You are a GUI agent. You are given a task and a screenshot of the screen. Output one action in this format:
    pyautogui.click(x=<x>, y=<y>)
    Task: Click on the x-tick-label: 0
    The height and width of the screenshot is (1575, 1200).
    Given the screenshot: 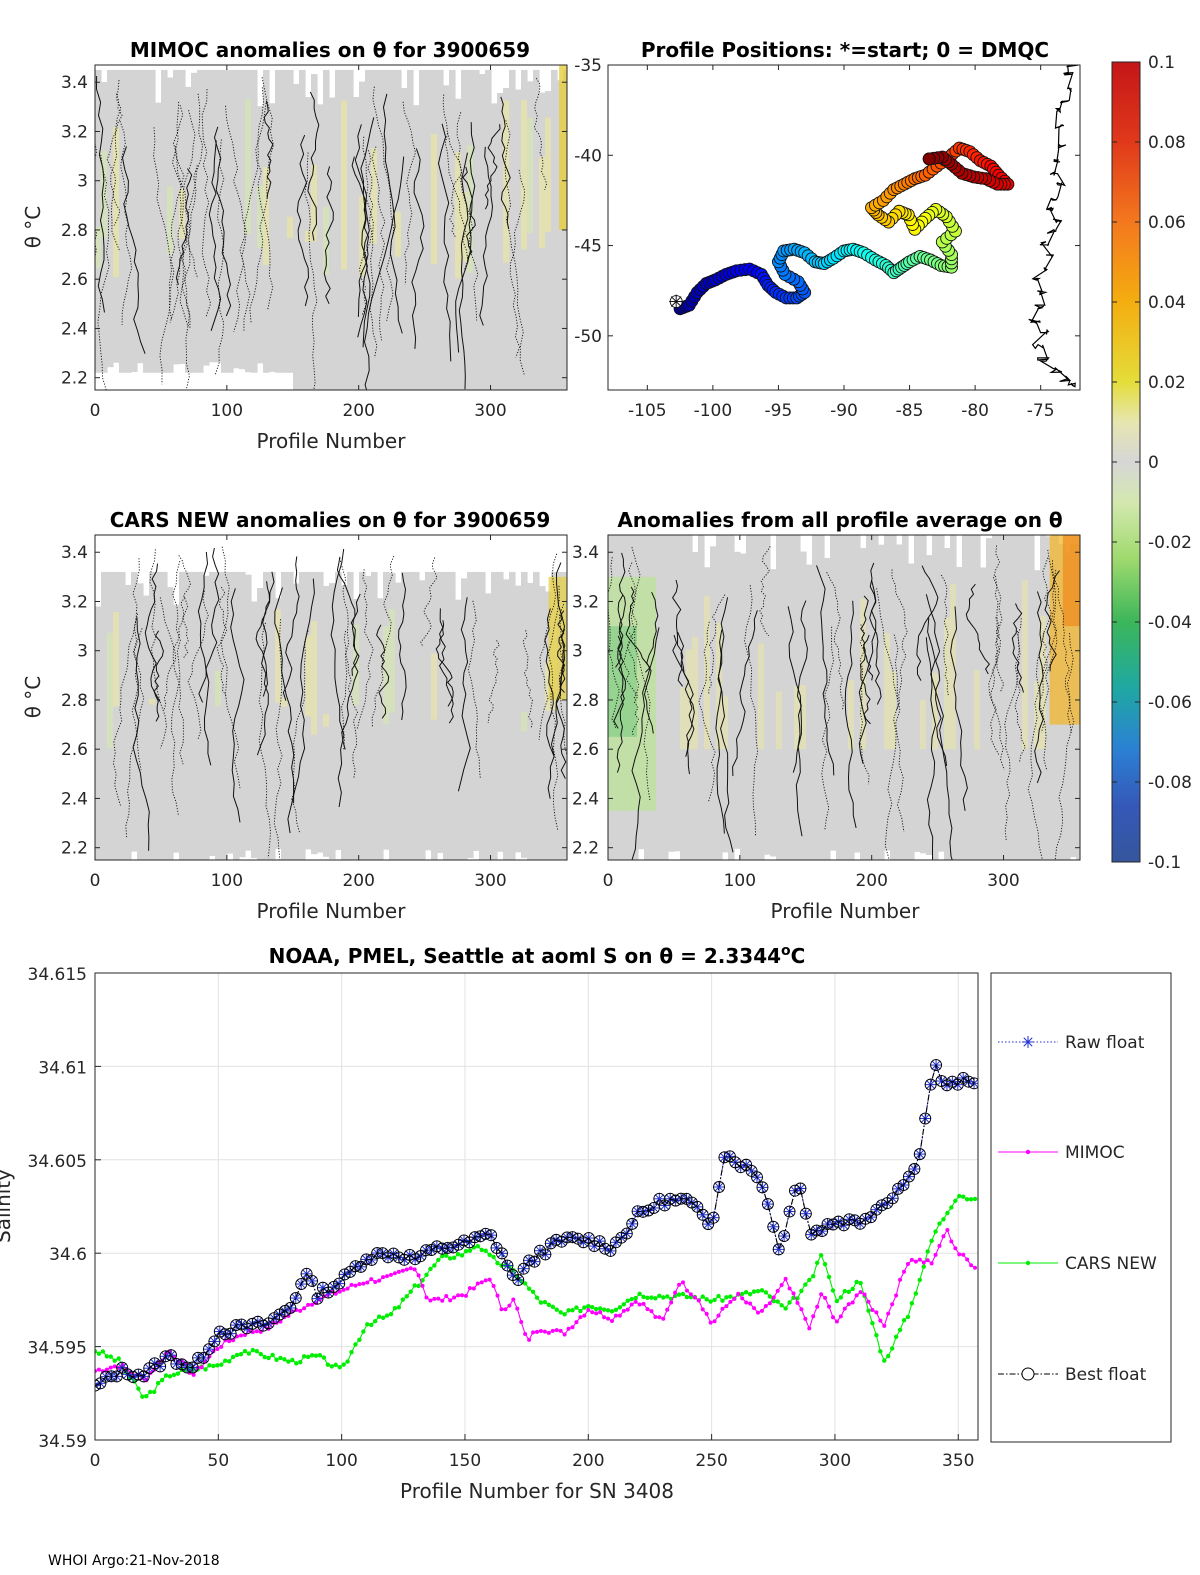 What is the action you would take?
    pyautogui.click(x=95, y=411)
    